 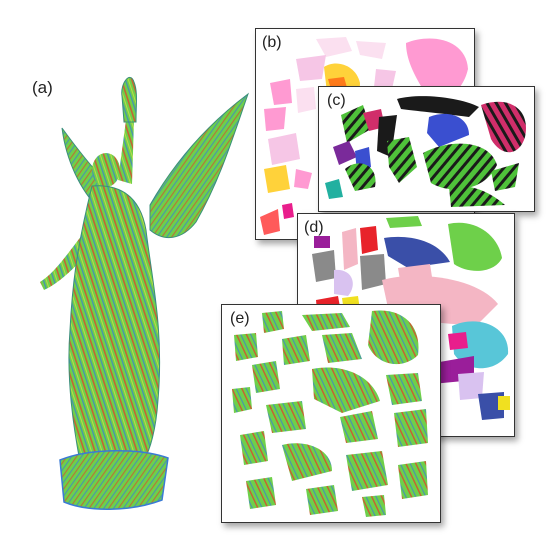 I want to click on panel-b-atlas, so click(x=364, y=136).